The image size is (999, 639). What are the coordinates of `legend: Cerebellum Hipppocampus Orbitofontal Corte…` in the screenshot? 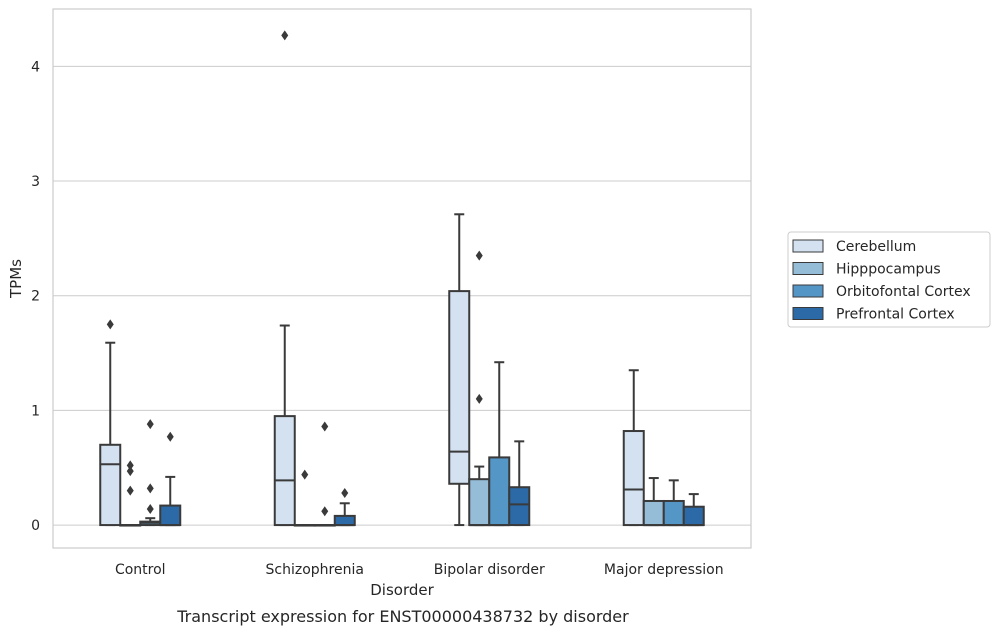 It's located at (889, 279).